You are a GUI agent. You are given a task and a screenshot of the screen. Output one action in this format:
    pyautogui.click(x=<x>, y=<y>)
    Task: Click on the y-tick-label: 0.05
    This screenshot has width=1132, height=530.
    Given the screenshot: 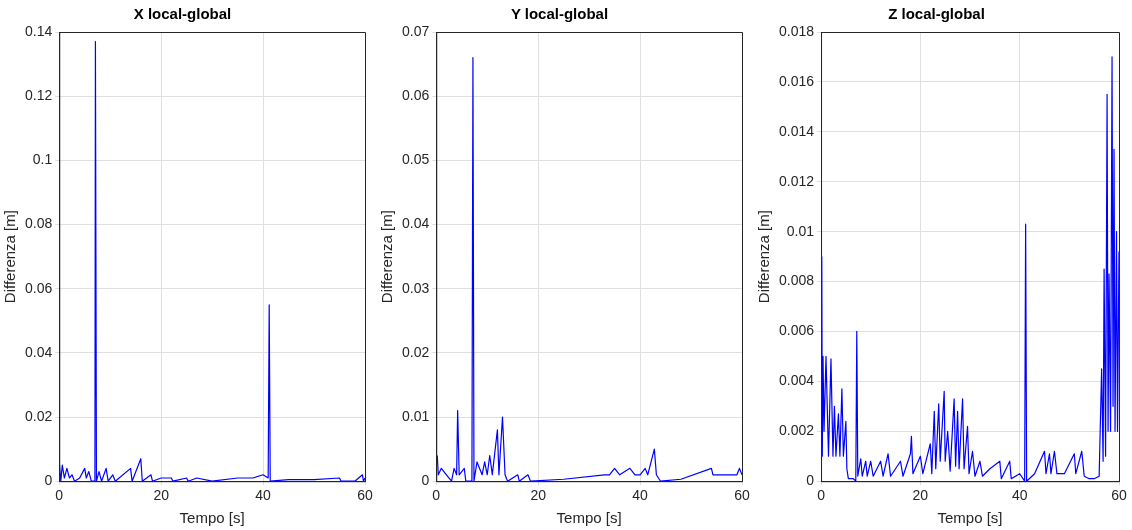 What is the action you would take?
    pyautogui.click(x=416, y=159)
    